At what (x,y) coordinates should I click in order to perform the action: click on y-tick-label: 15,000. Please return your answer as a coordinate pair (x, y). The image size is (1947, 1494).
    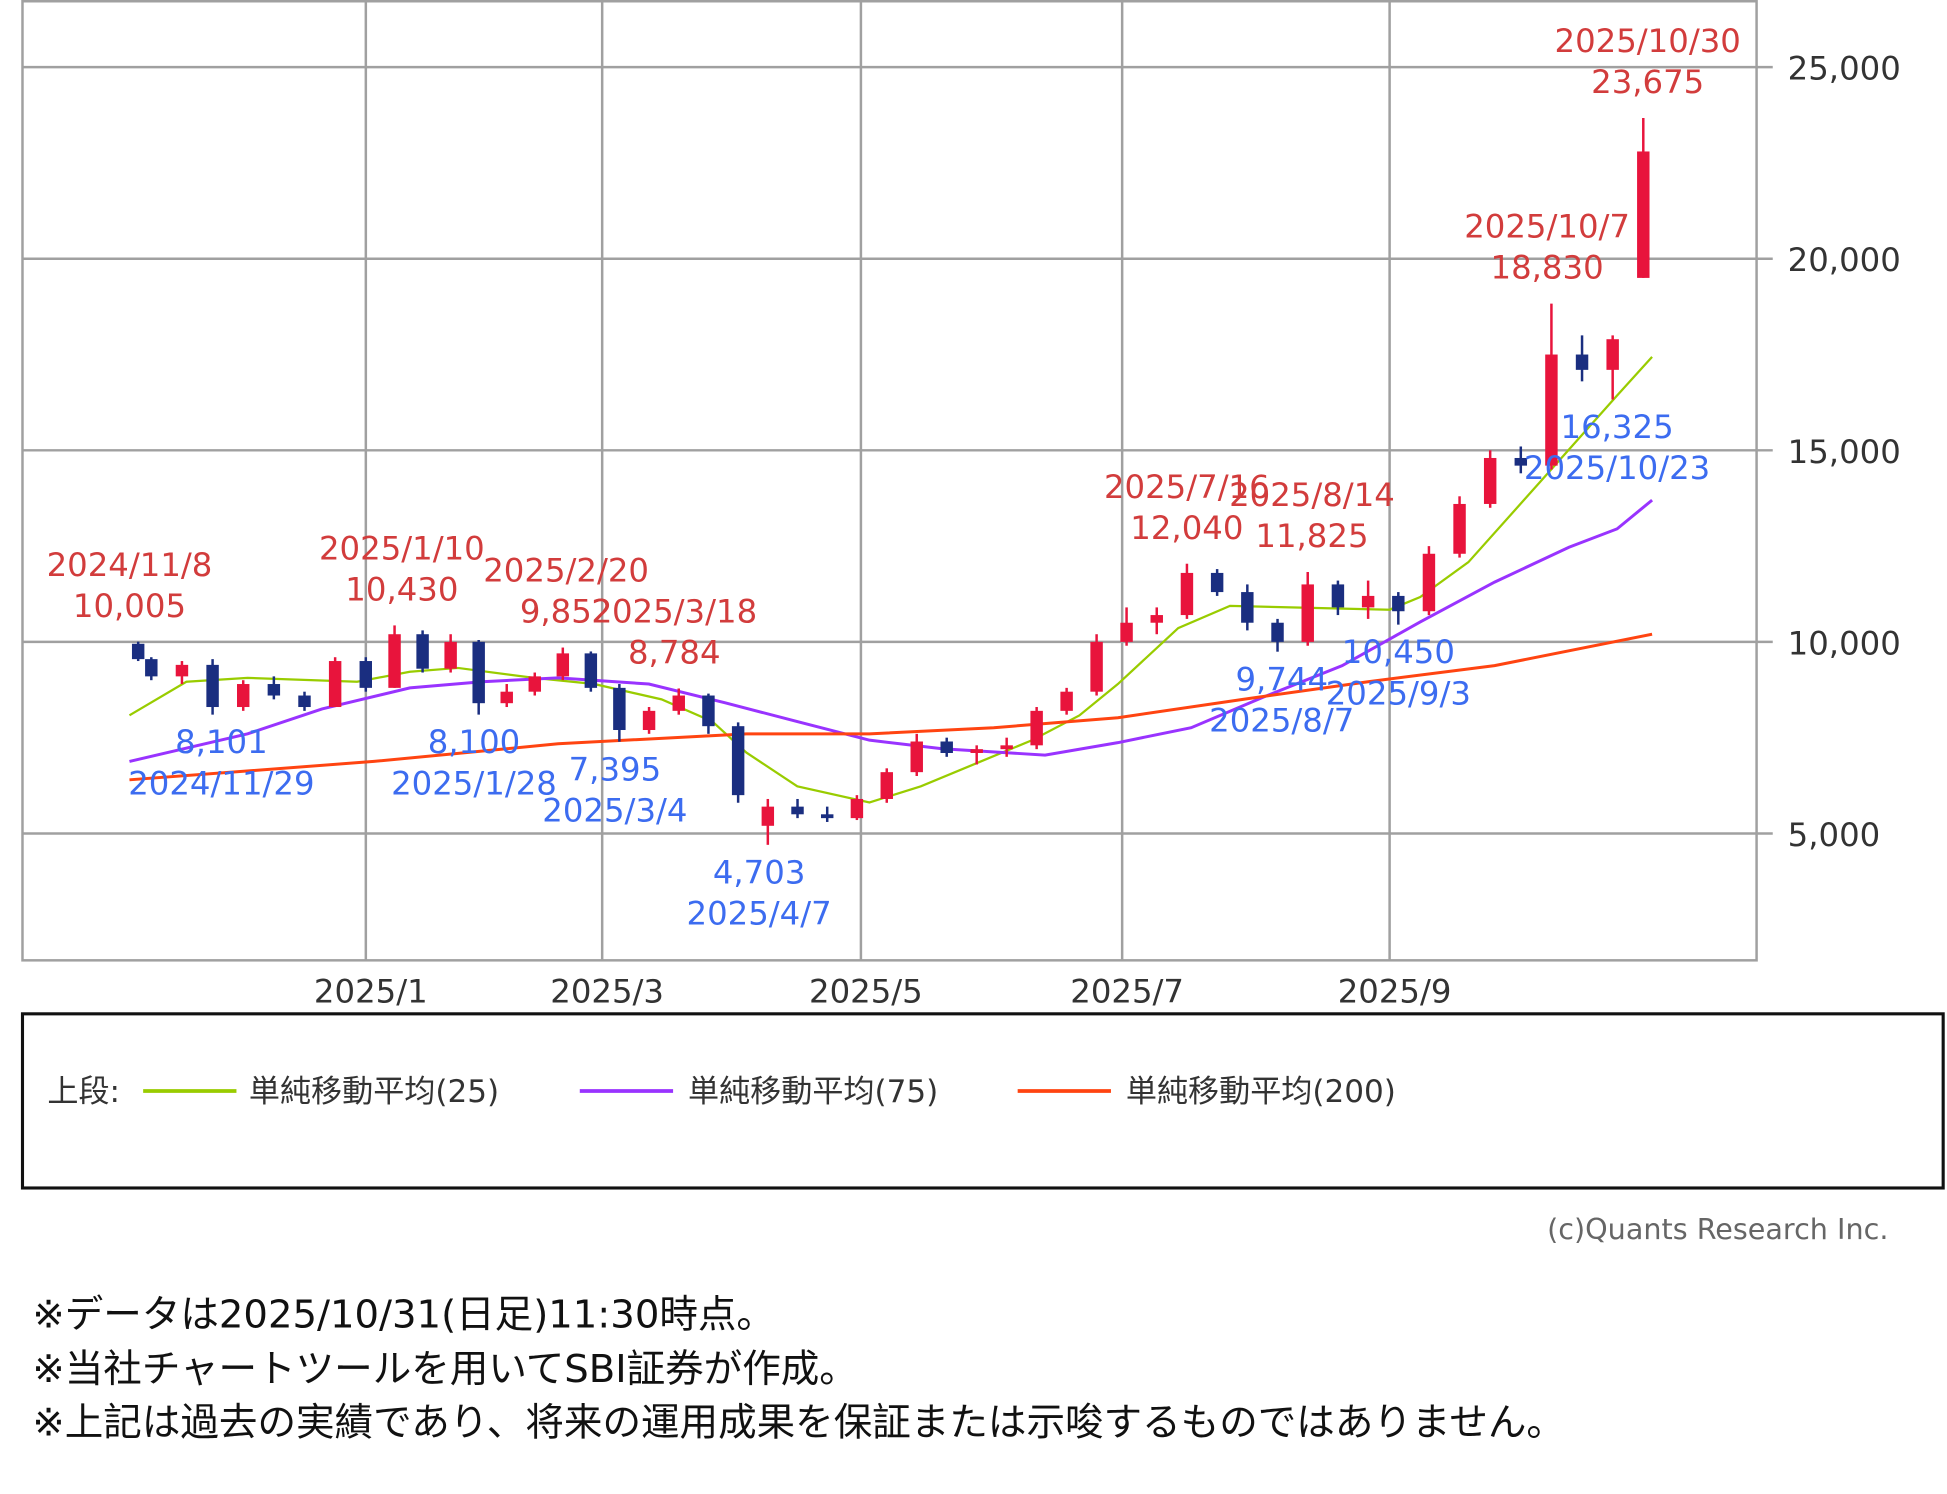
    Looking at the image, I should click on (1844, 452).